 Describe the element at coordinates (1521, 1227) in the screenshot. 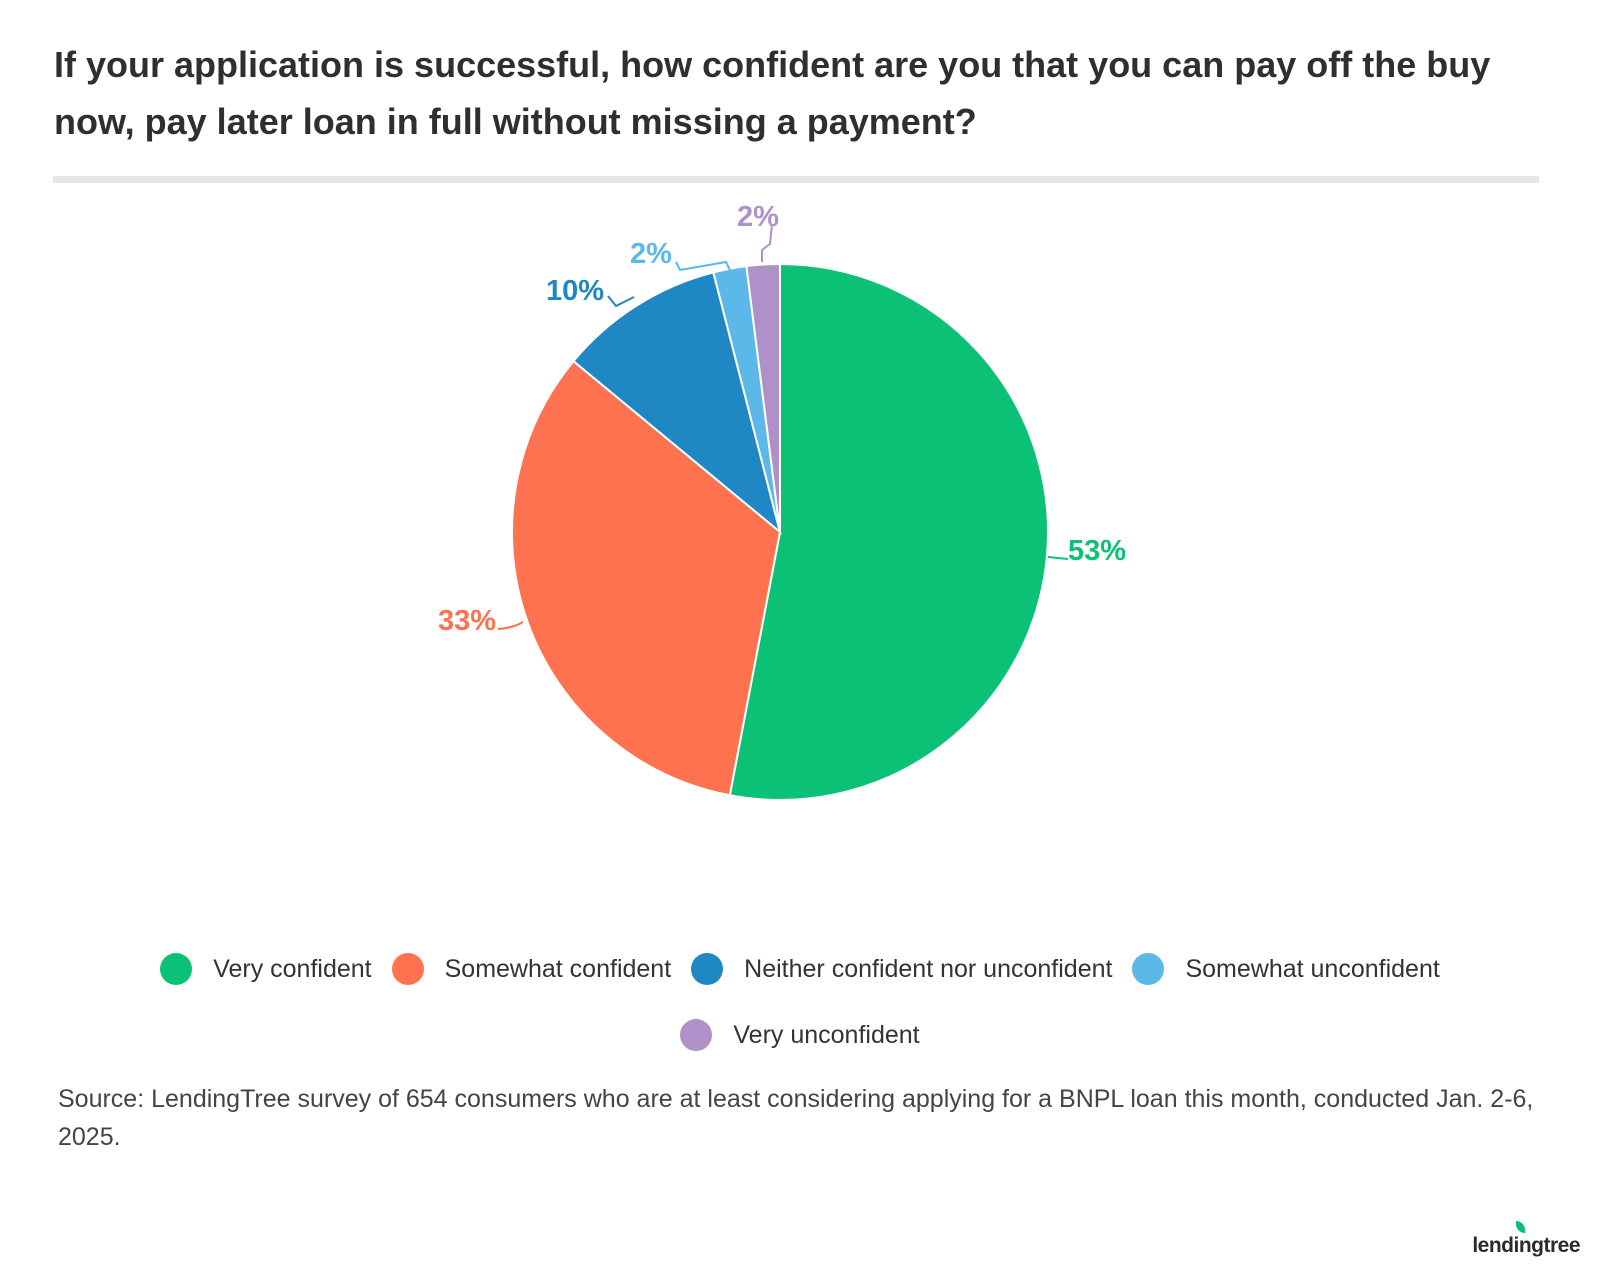

I see `leaf-icon` at that location.